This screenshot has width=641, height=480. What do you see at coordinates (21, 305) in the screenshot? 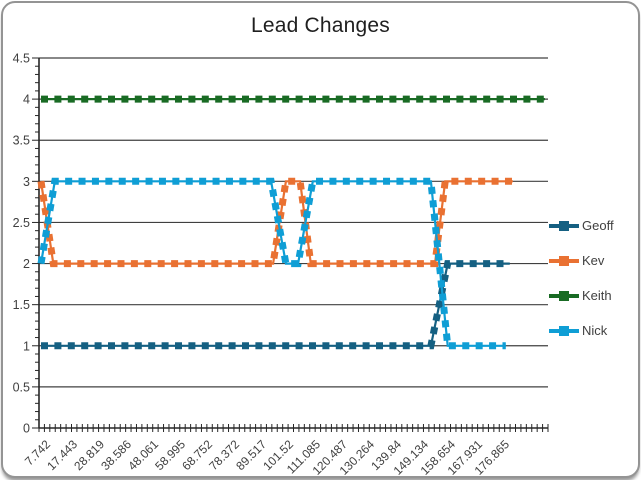
I see `svg-text: 1.5` at bounding box center [21, 305].